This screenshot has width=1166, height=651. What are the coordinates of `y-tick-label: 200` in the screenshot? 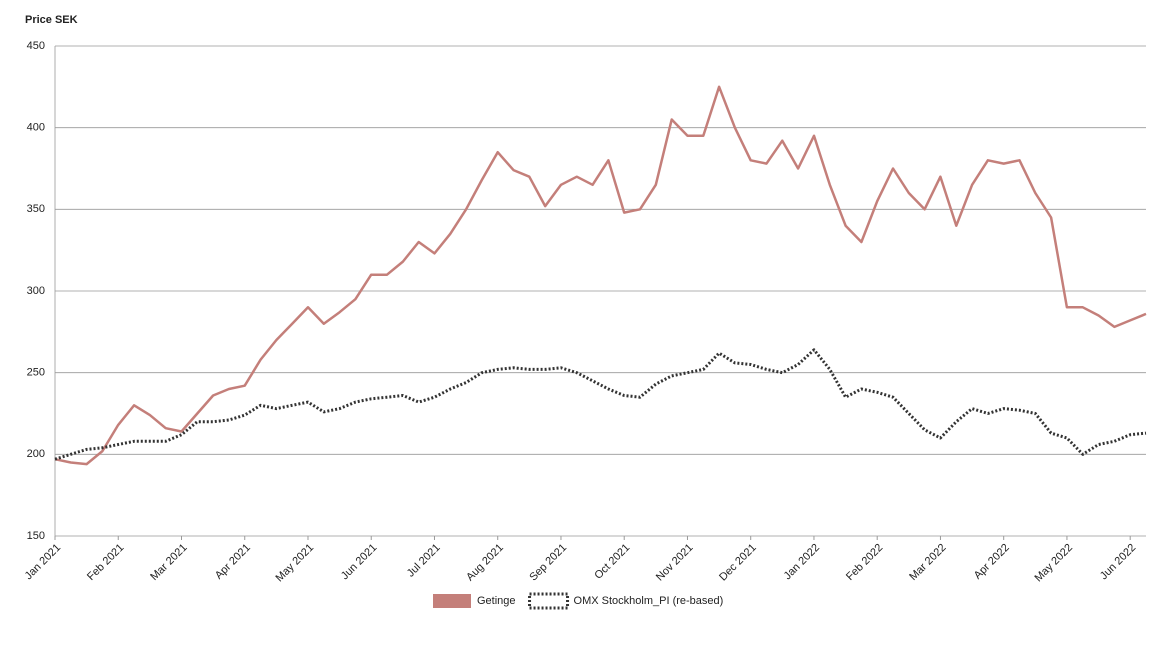 It's located at (36, 454).